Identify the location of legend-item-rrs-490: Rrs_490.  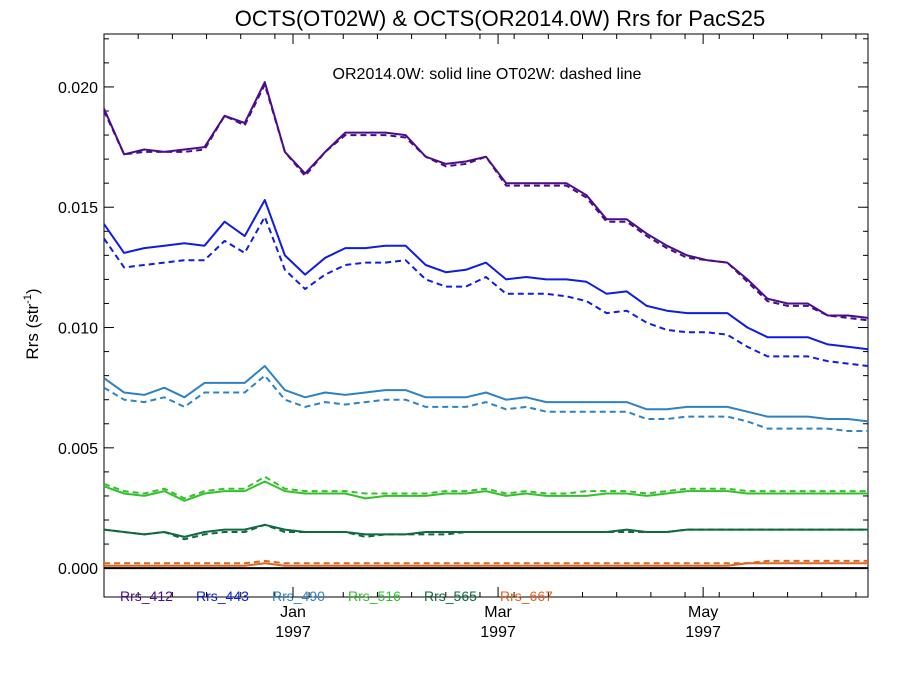
(298, 596).